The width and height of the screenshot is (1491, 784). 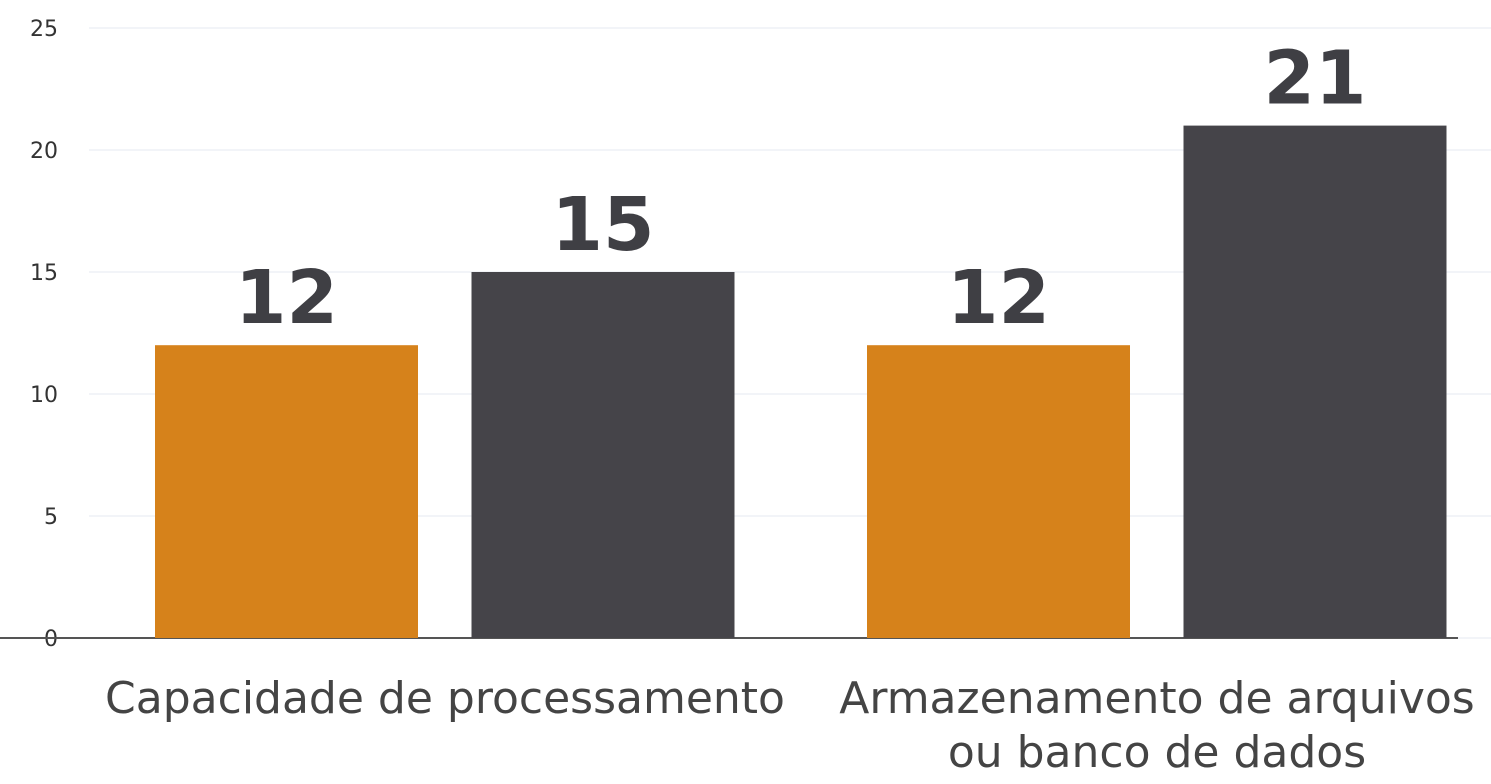 I want to click on x-tick-label: Capacidade de processamento, so click(x=445, y=698).